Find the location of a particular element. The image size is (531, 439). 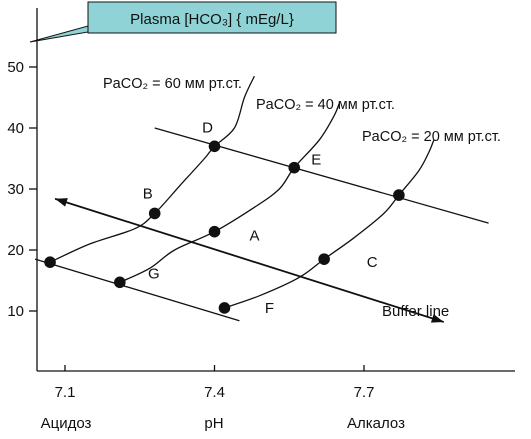

point-f is located at coordinates (224, 308).